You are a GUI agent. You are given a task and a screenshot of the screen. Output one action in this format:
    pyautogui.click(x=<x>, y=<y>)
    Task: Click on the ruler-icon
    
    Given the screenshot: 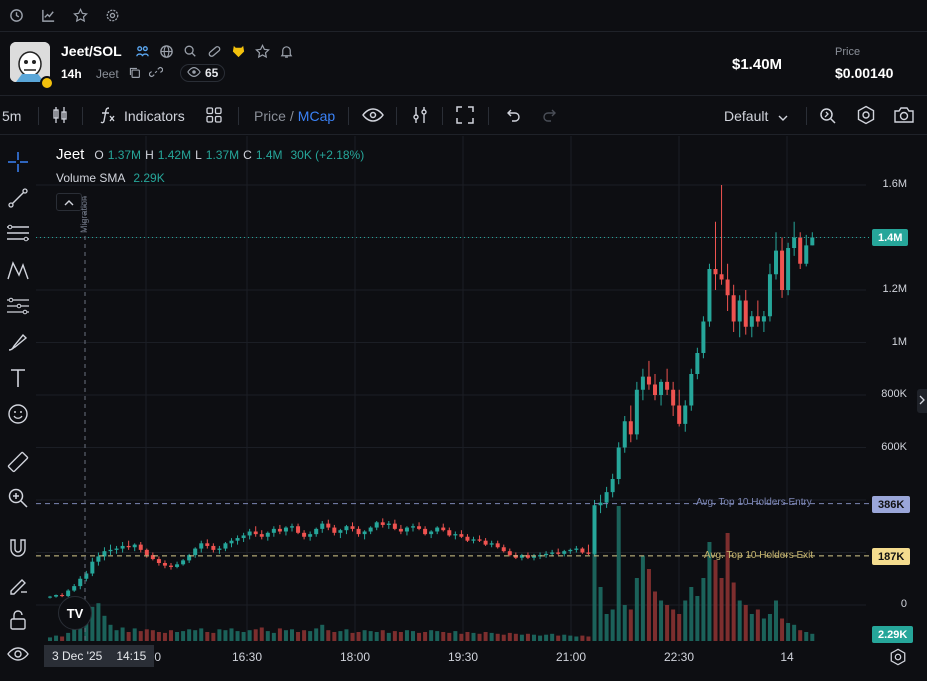 What is the action you would take?
    pyautogui.click(x=18, y=462)
    